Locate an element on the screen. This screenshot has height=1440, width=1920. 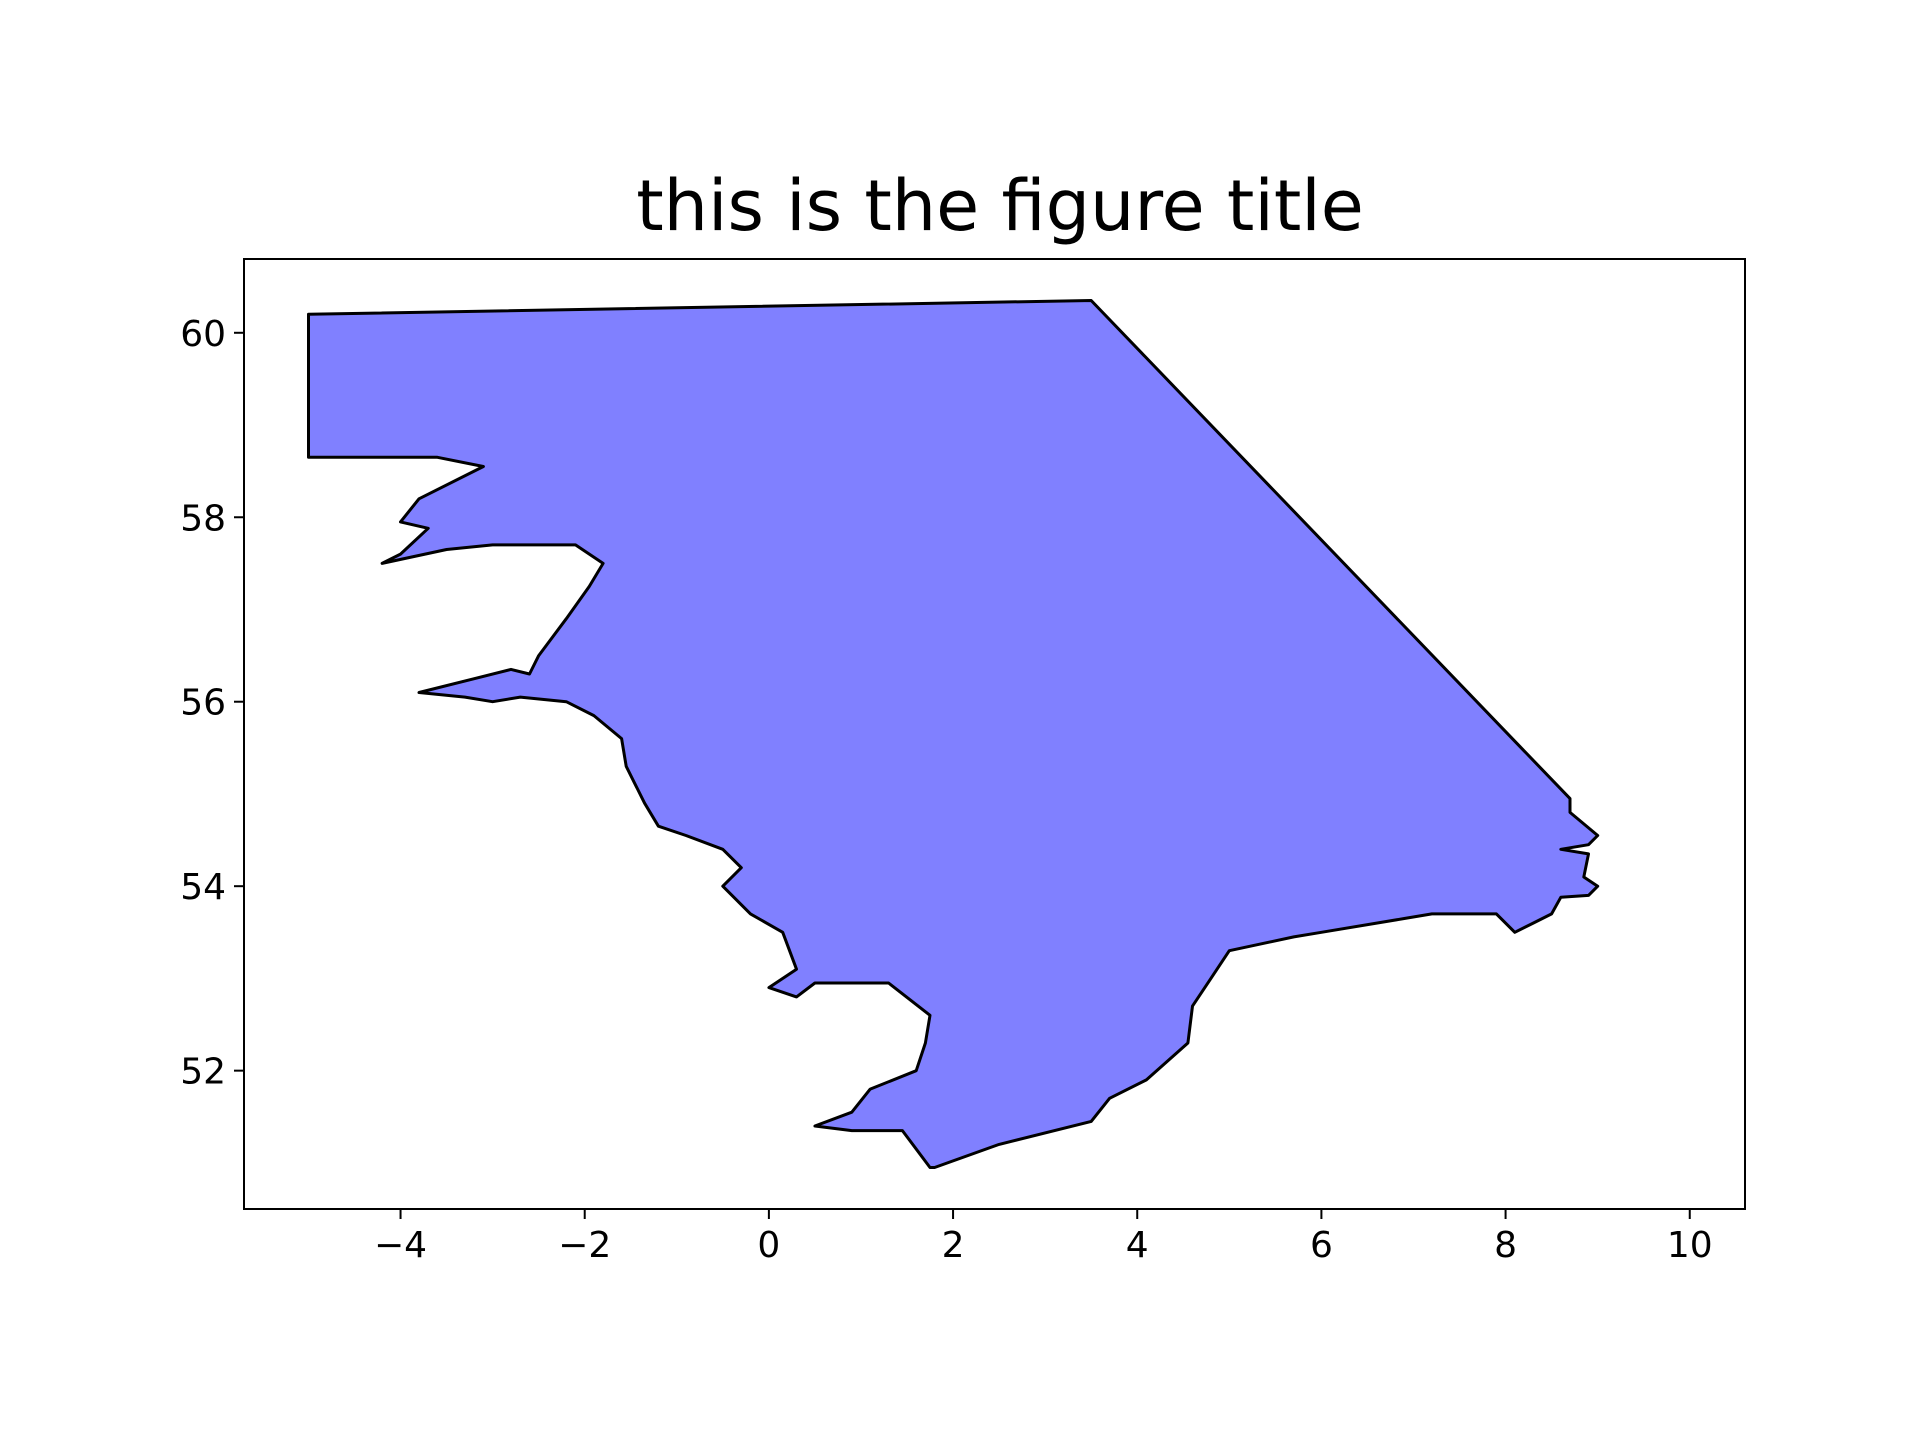
x-tick-label: 10 is located at coordinates (1690, 1245).